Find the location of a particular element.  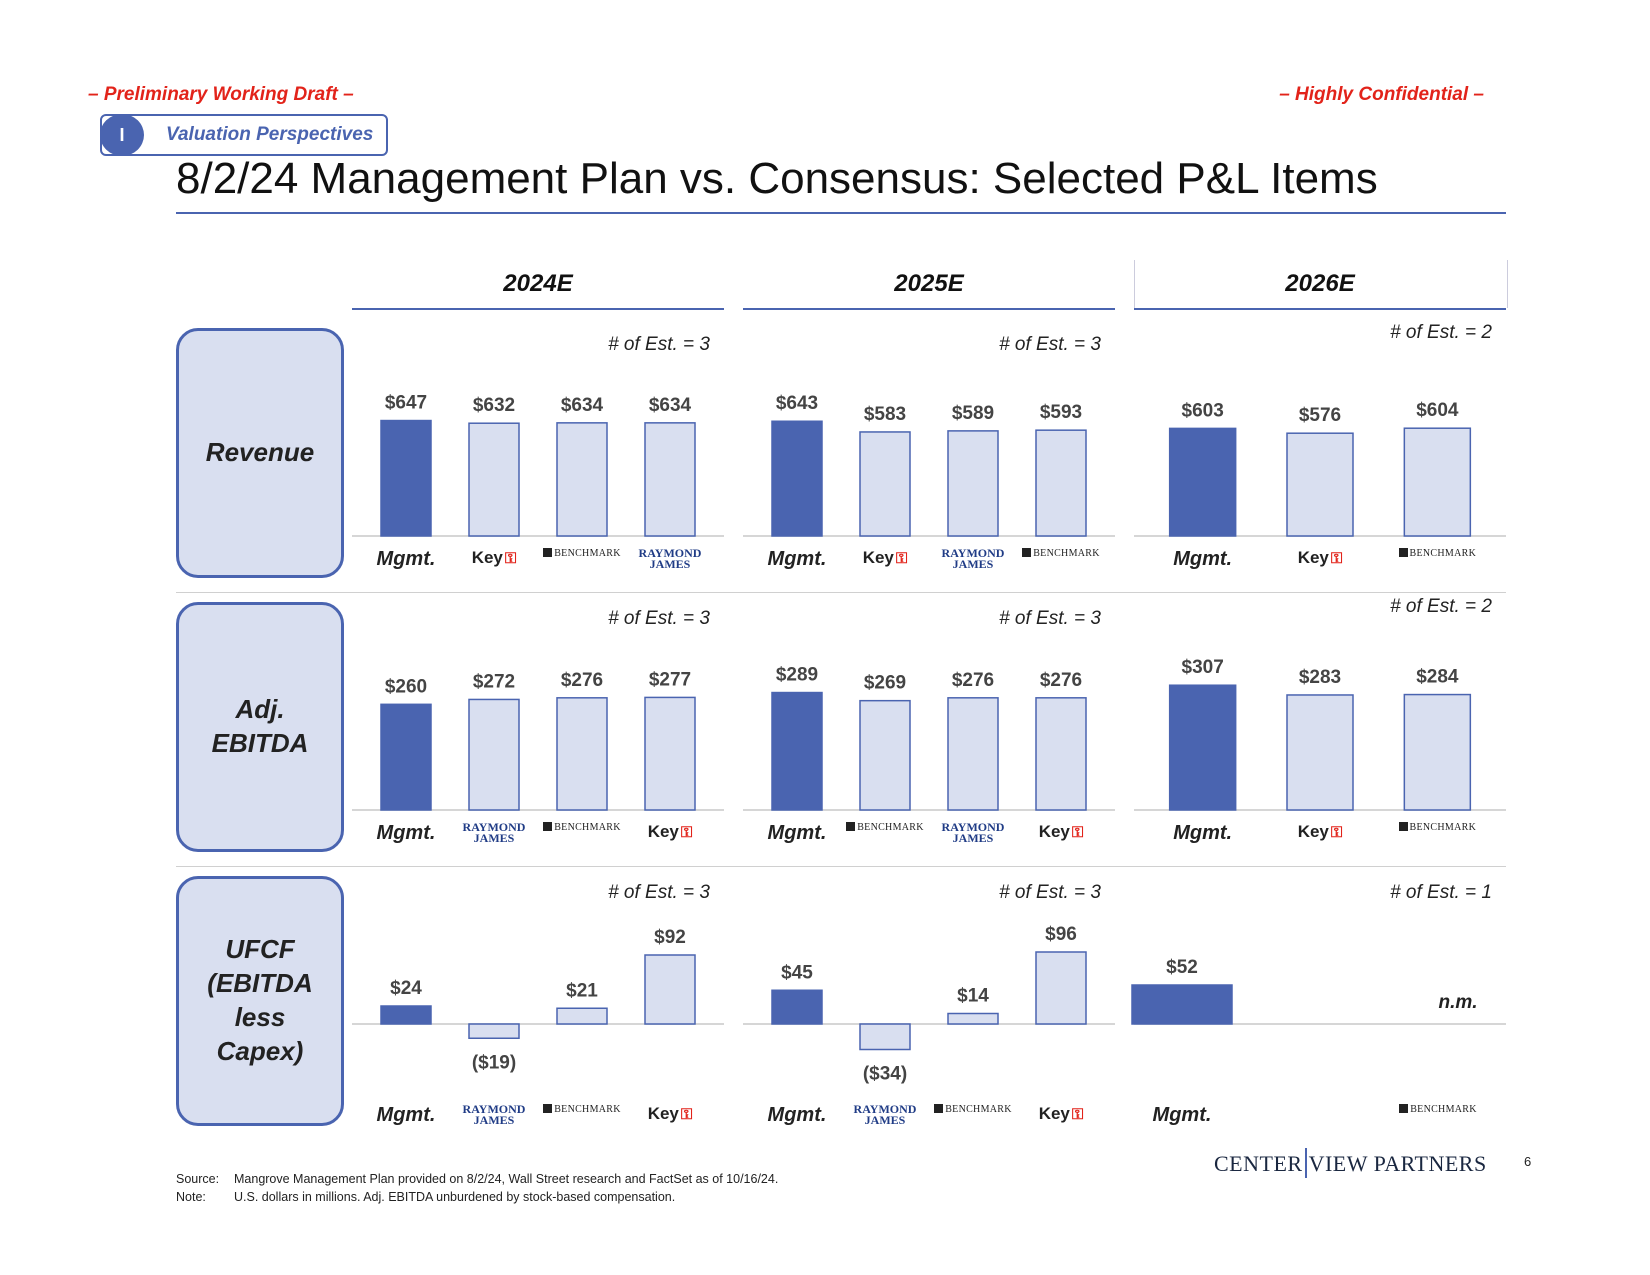

year-rule-2025e is located at coordinates (929, 309).